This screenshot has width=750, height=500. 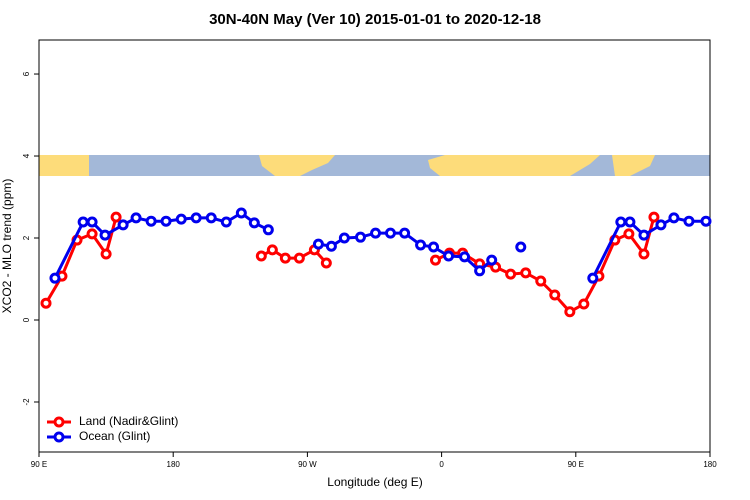 I want to click on x-tick-label: 90 W, so click(x=307, y=464).